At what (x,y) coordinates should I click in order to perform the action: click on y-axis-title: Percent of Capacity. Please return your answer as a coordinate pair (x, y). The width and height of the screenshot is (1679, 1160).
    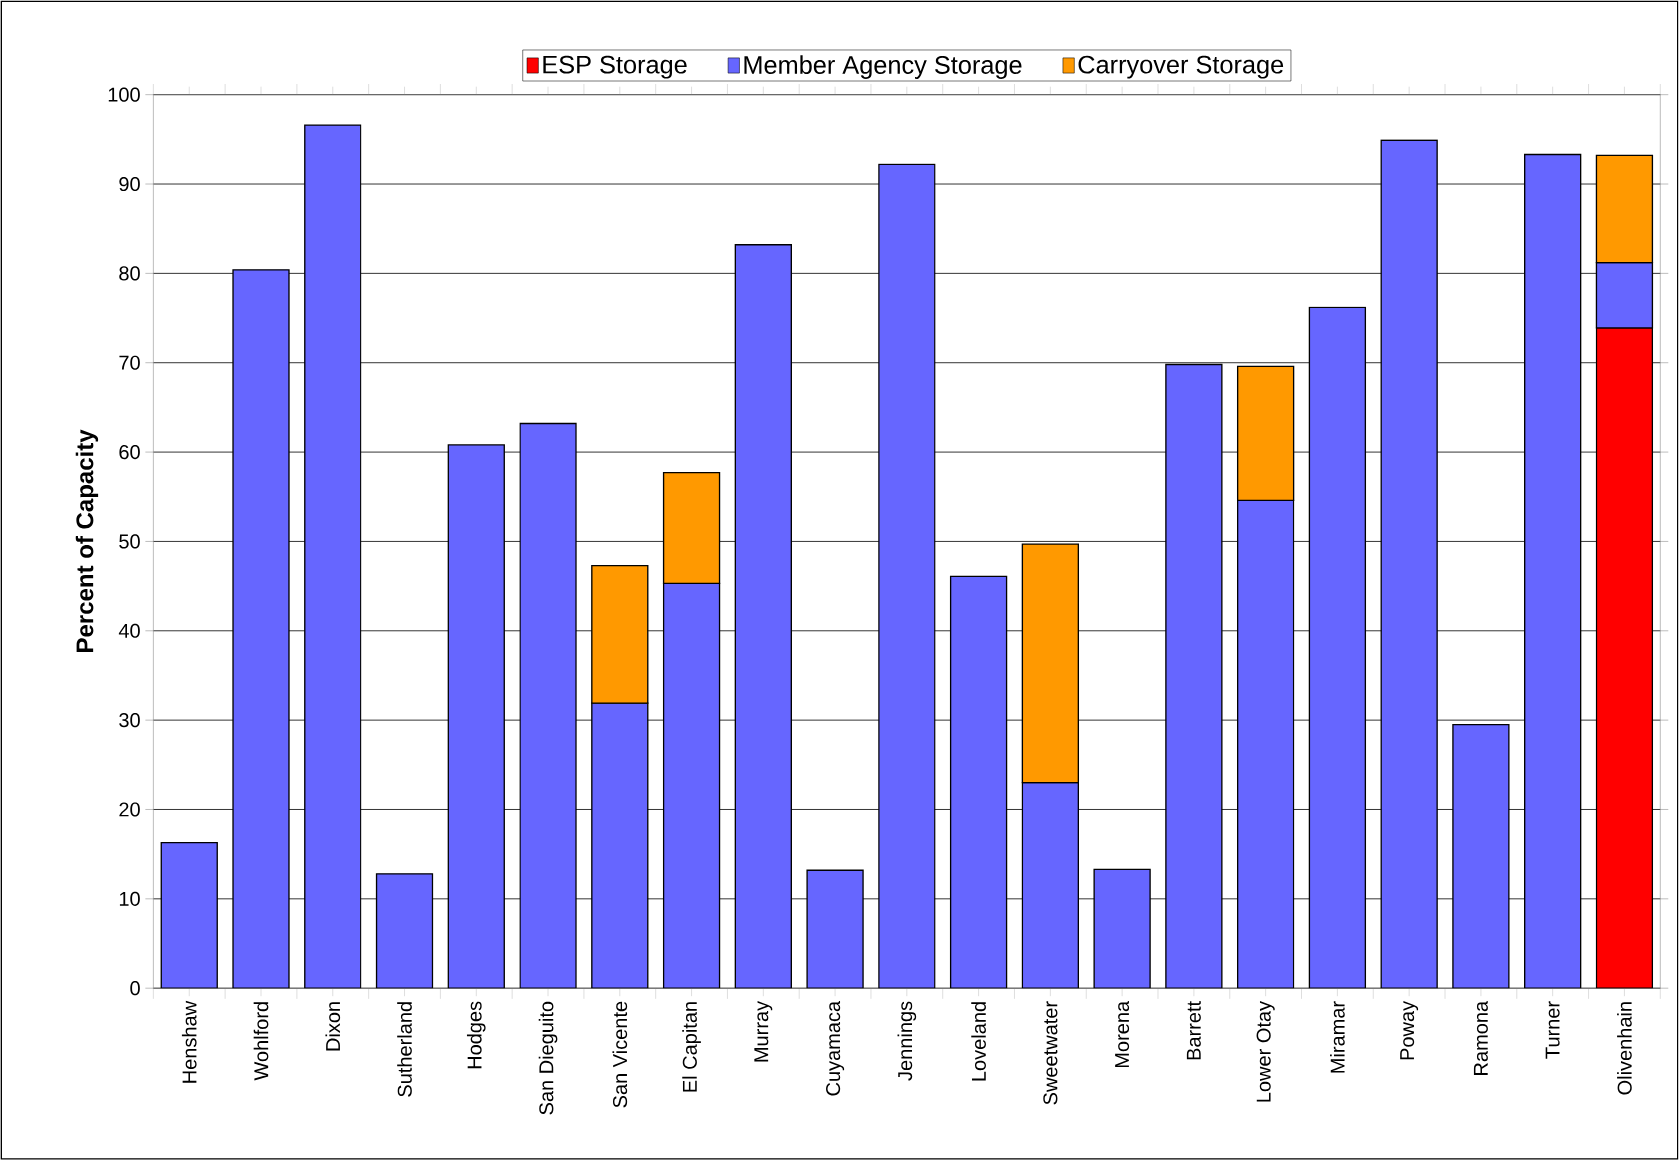
    Looking at the image, I should click on (87, 540).